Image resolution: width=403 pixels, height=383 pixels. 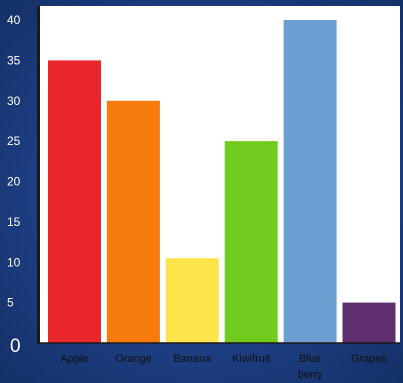 I want to click on x-tick-label: Grapes, so click(x=369, y=359).